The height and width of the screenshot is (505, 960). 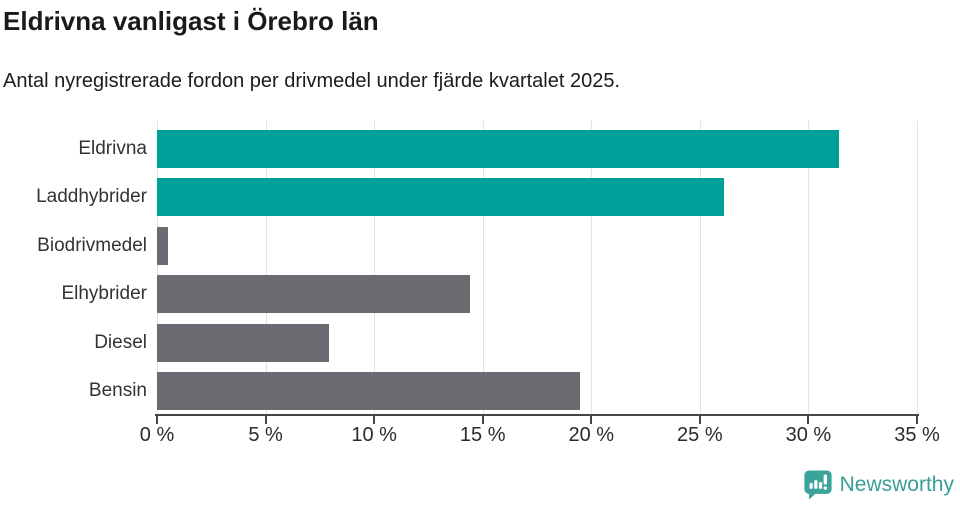 I want to click on tick-label-20: 20 %, so click(x=591, y=435).